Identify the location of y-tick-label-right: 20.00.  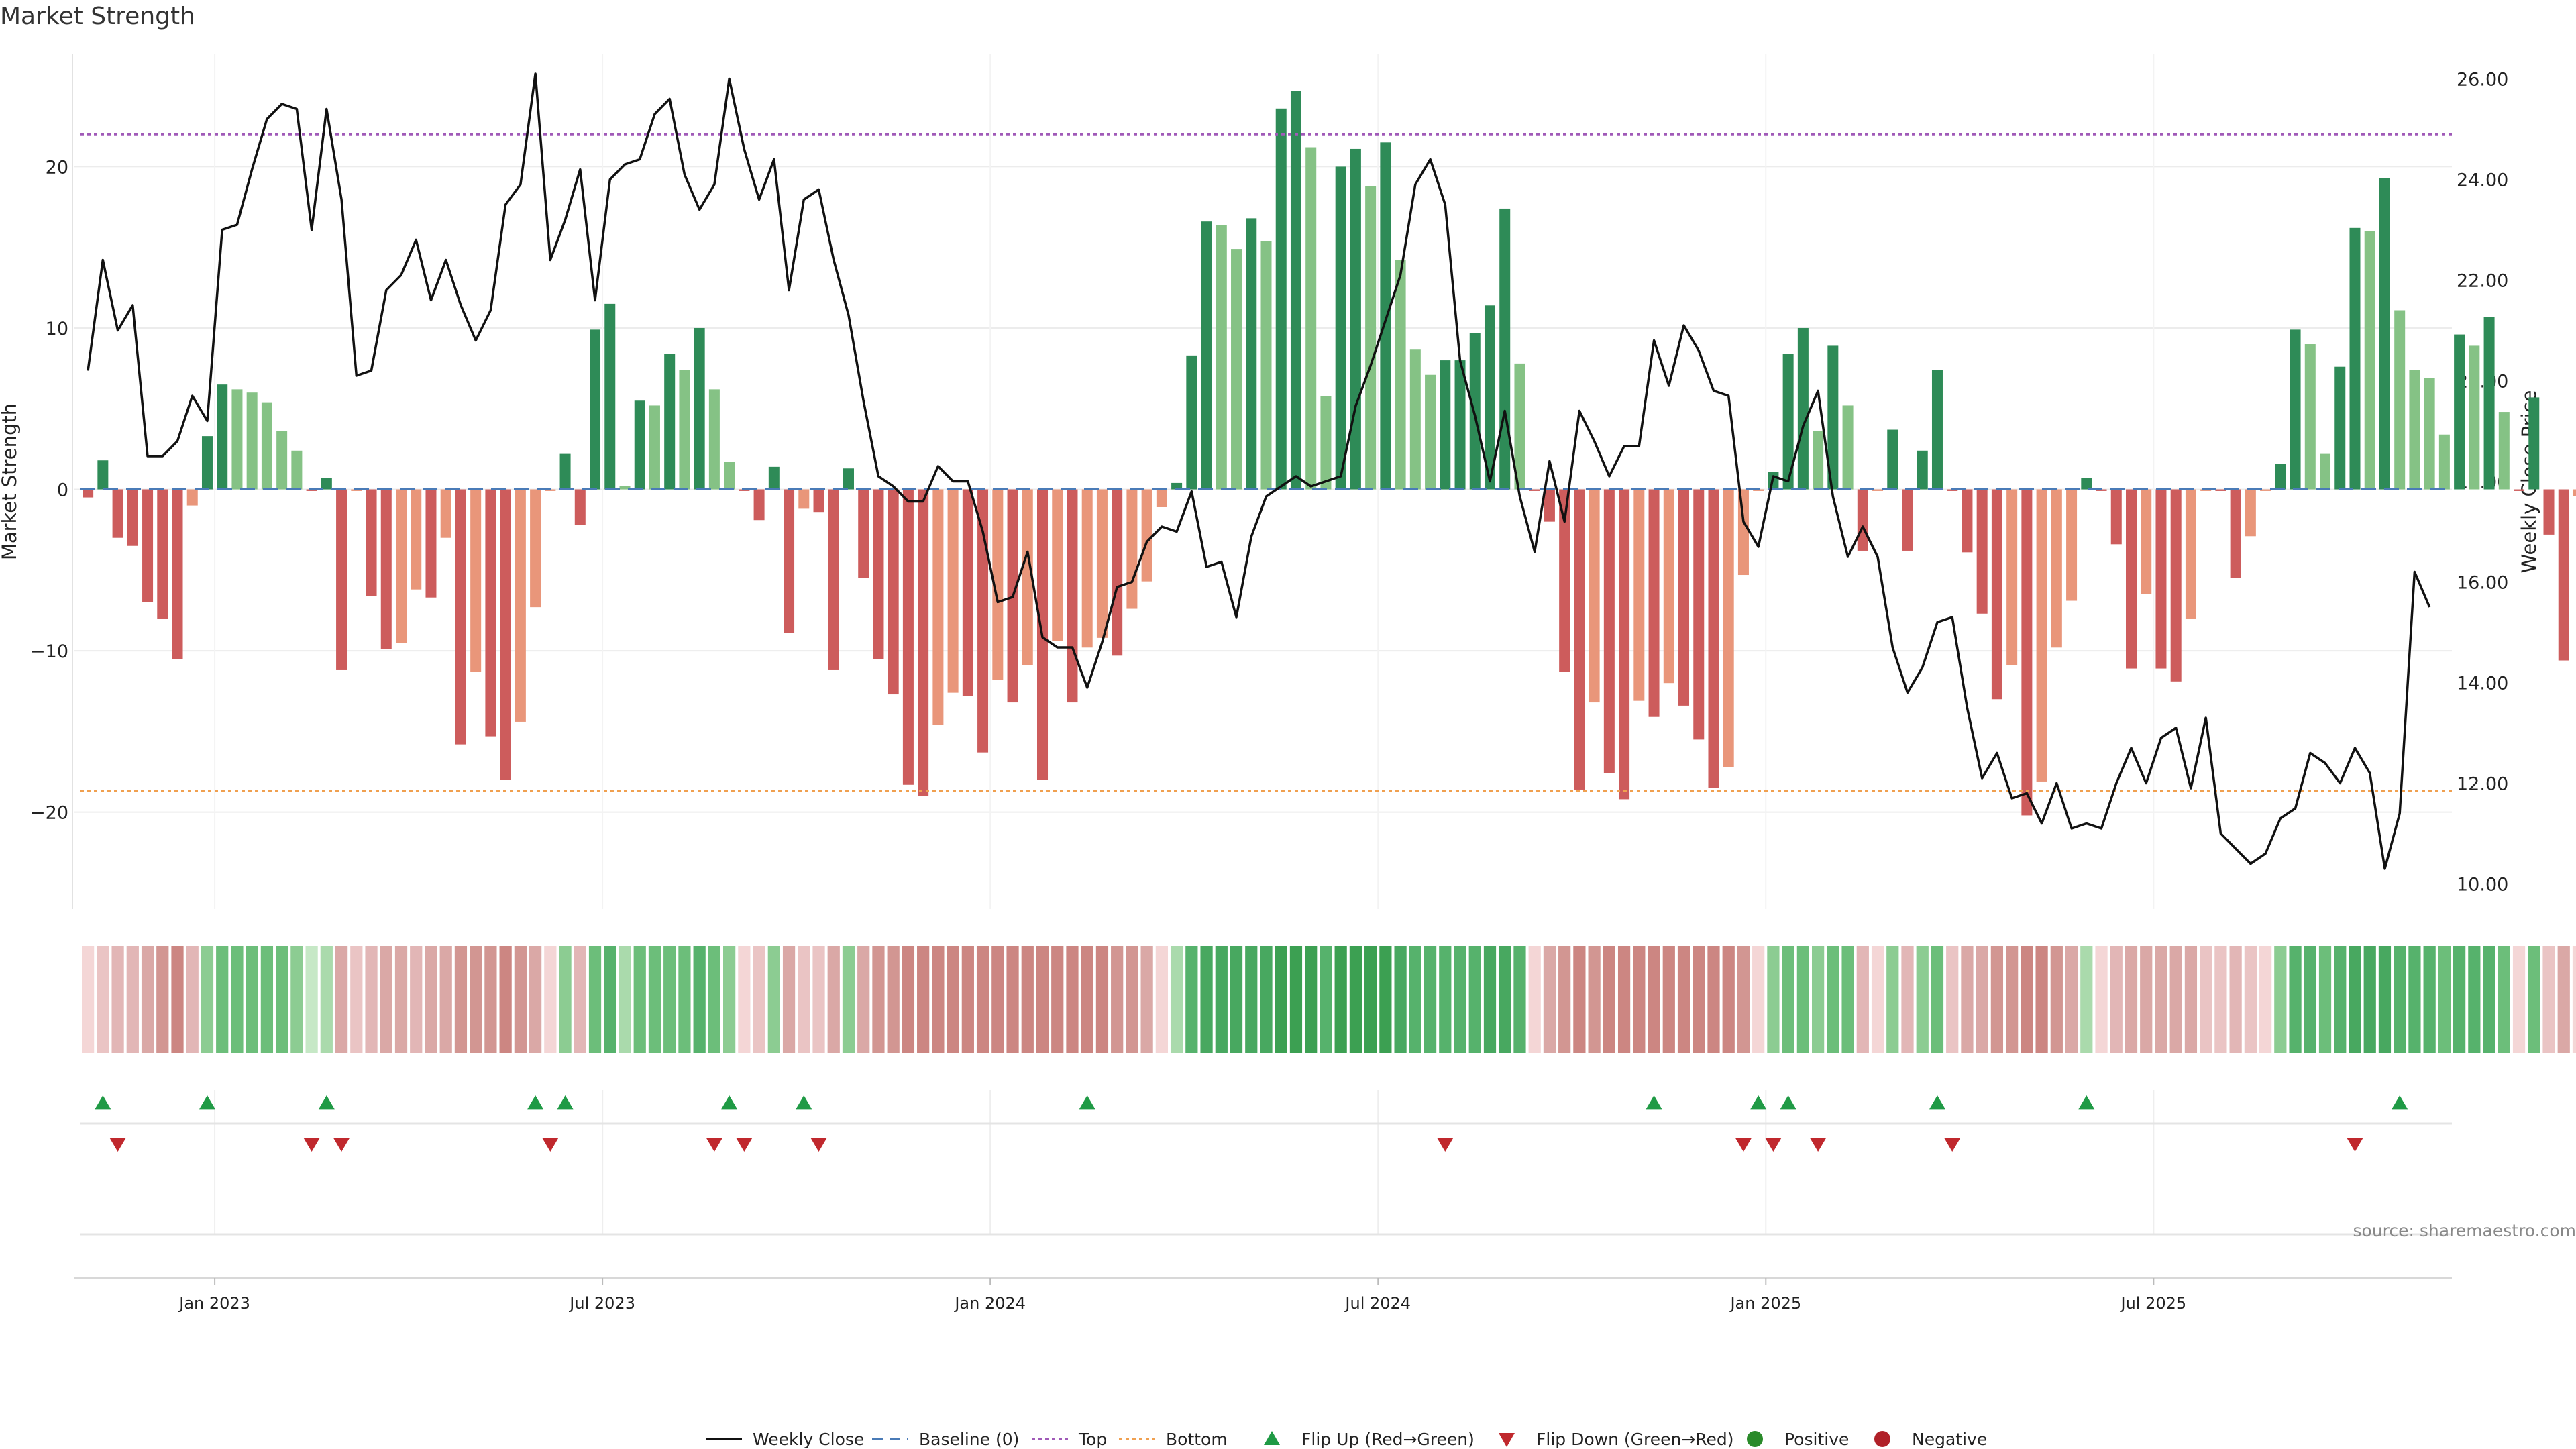
(2482, 382).